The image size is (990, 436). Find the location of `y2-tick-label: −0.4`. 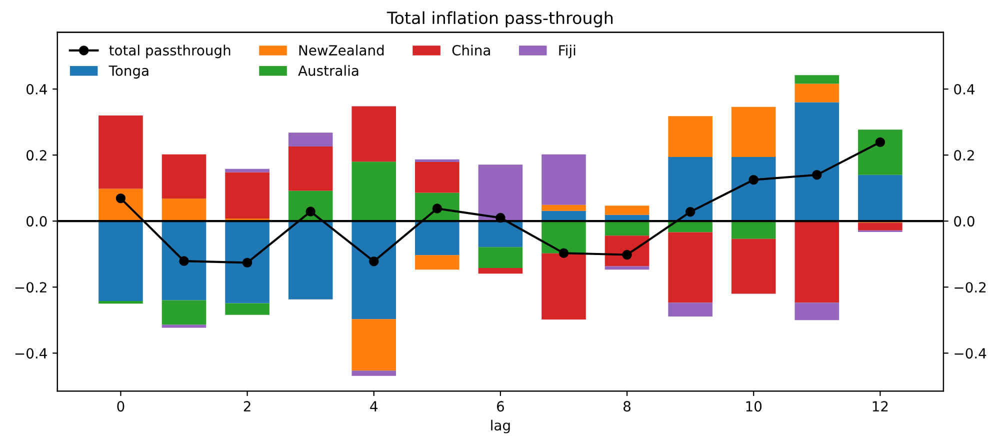

y2-tick-label: −0.4 is located at coordinates (970, 353).